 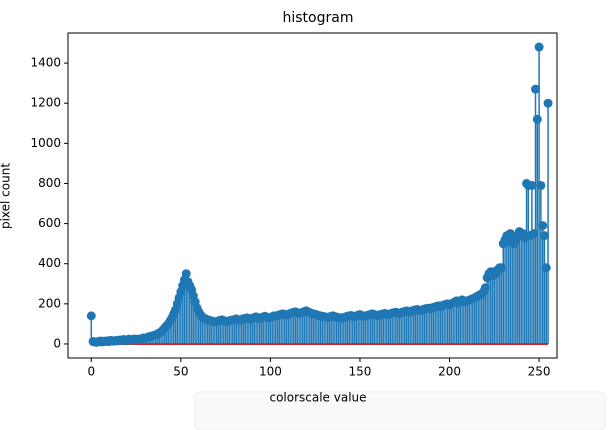 What do you see at coordinates (45, 103) in the screenshot?
I see `y-tick-label: 1200` at bounding box center [45, 103].